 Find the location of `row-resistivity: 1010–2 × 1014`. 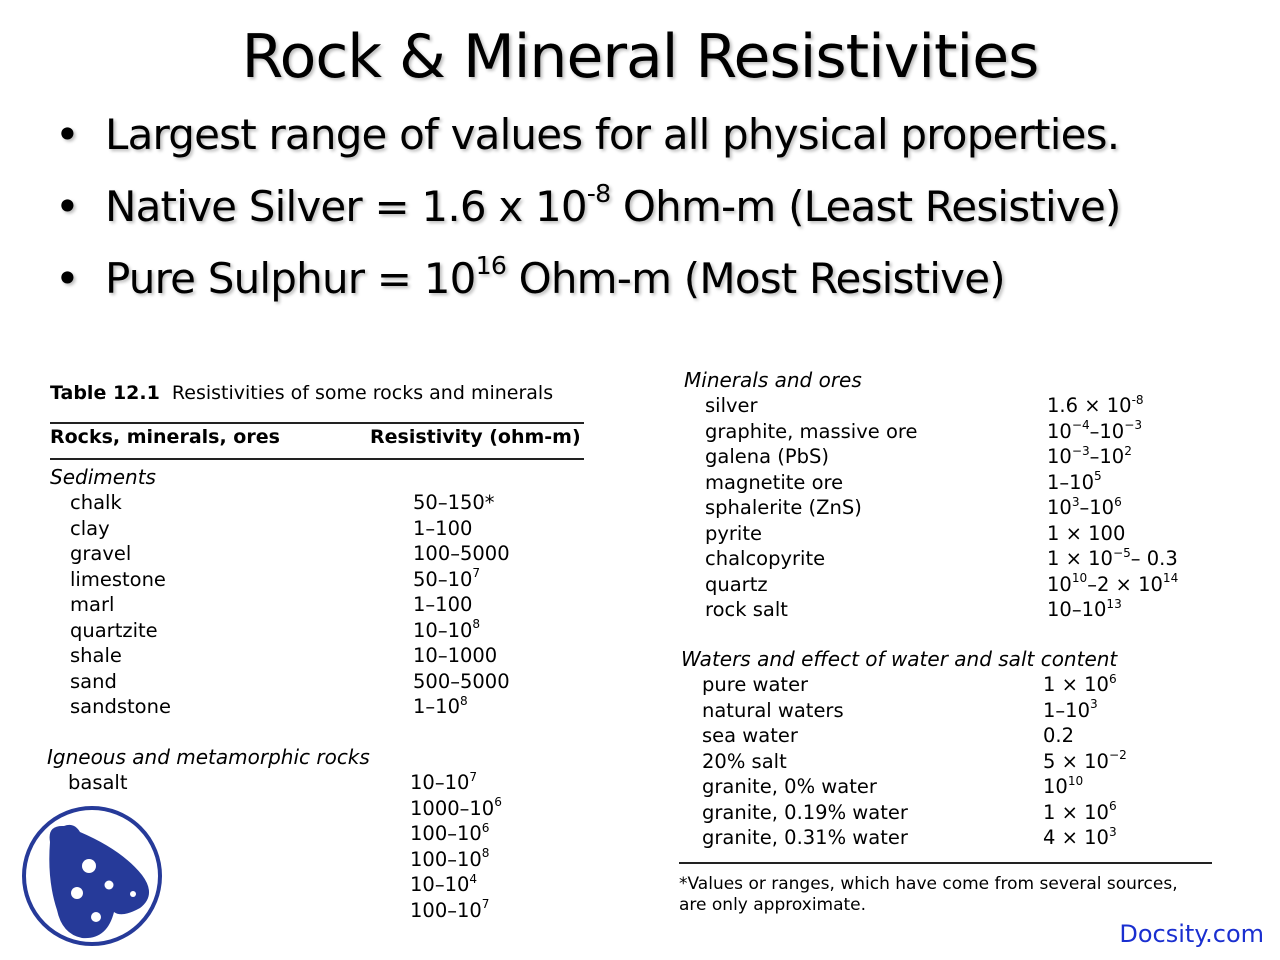

row-resistivity: 1010–2 × 1014 is located at coordinates (1112, 585).